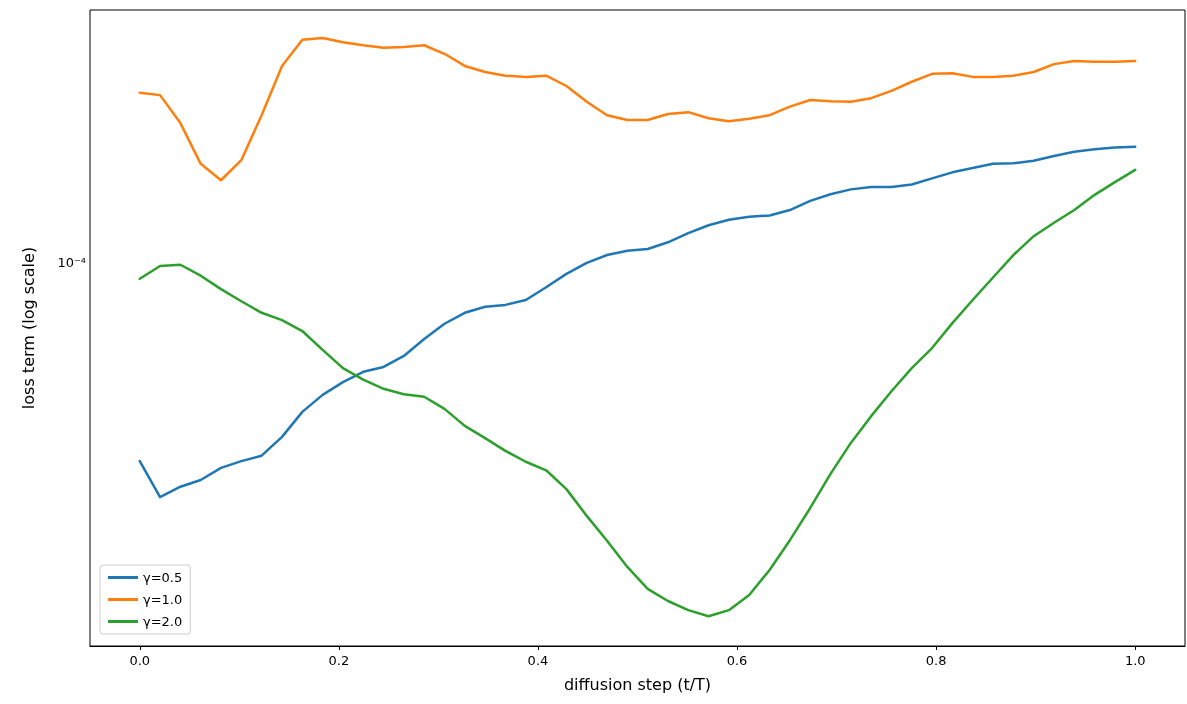 The width and height of the screenshot is (1187, 704). Describe the element at coordinates (163, 577) in the screenshot. I see `legend-label: γ=0.5` at that location.